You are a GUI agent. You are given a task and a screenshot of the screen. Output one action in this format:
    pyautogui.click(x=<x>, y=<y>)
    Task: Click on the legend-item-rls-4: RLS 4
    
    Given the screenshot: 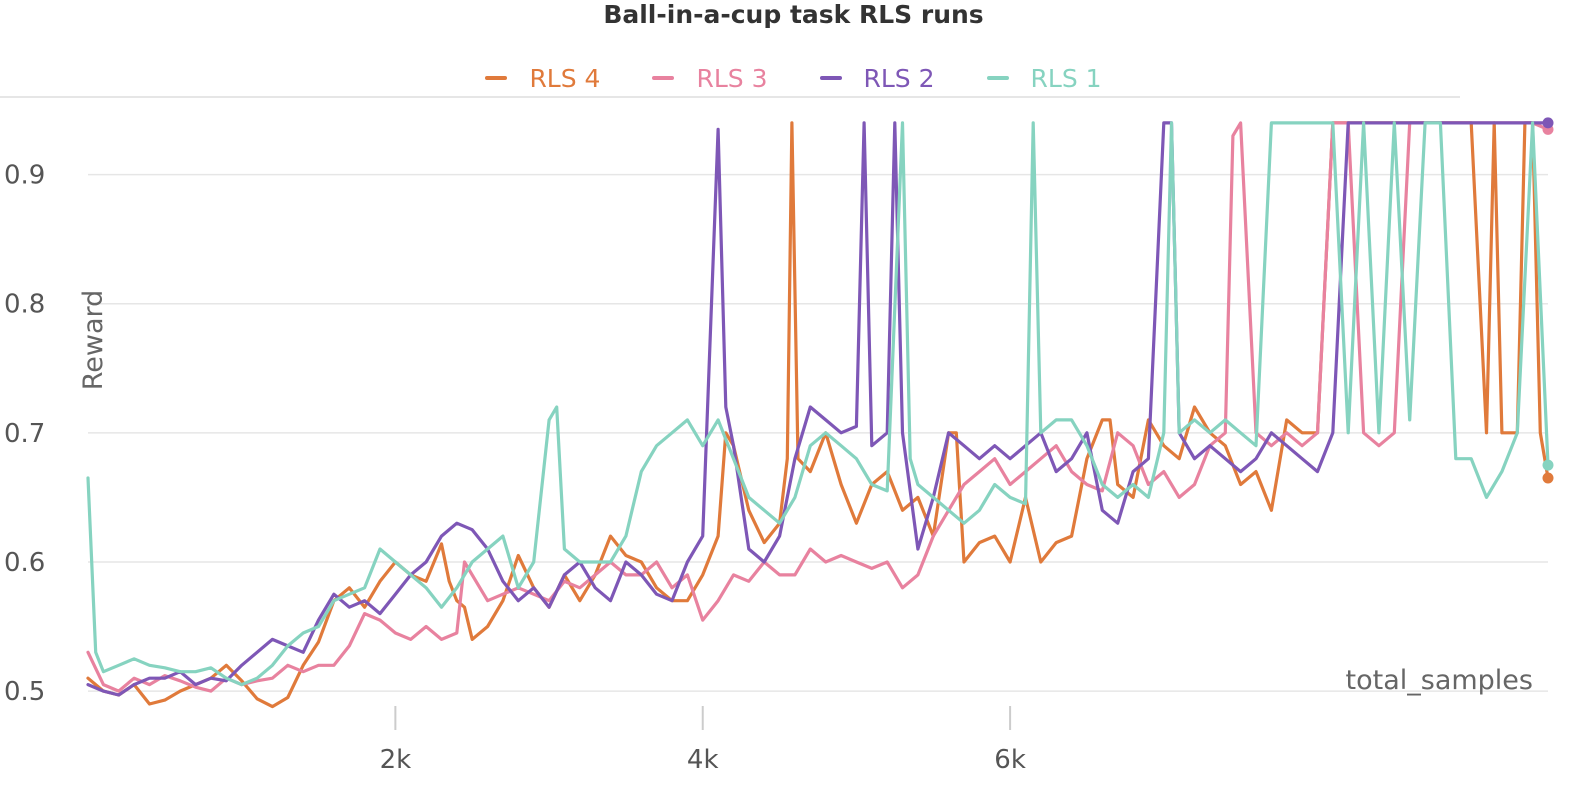 What is the action you would take?
    pyautogui.click(x=542, y=78)
    